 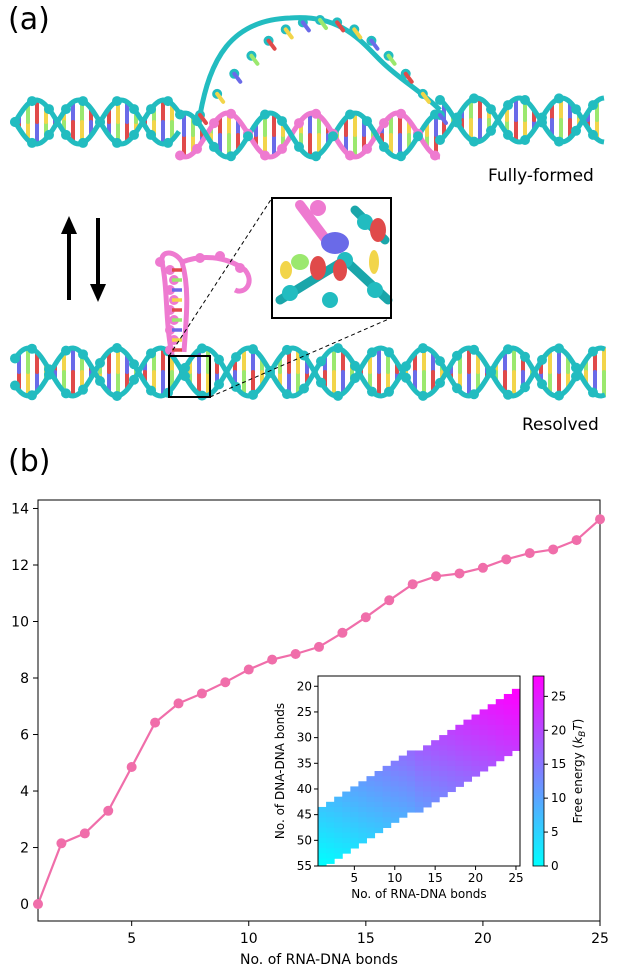 What do you see at coordinates (304, 815) in the screenshot?
I see `inset-y-tick-label: 45` at bounding box center [304, 815].